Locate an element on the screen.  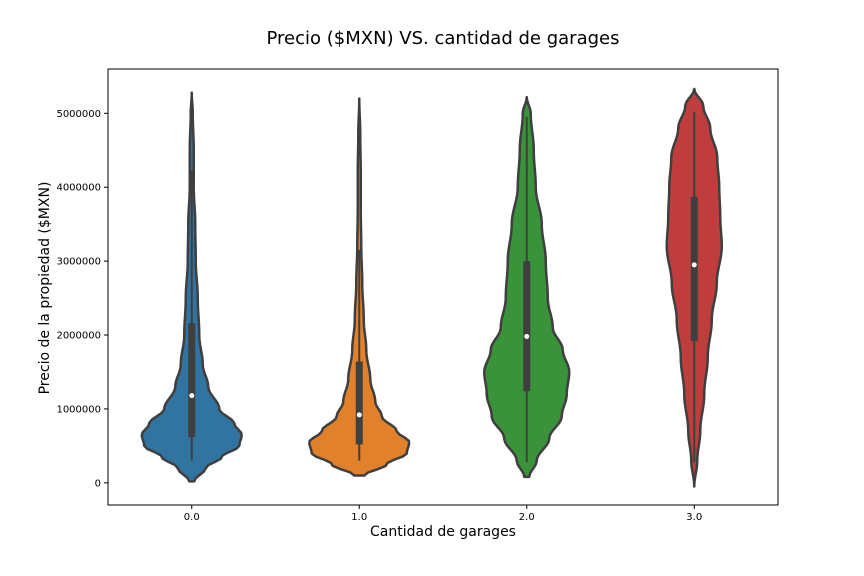
y-tick-label: 4000000 is located at coordinates (78, 188).